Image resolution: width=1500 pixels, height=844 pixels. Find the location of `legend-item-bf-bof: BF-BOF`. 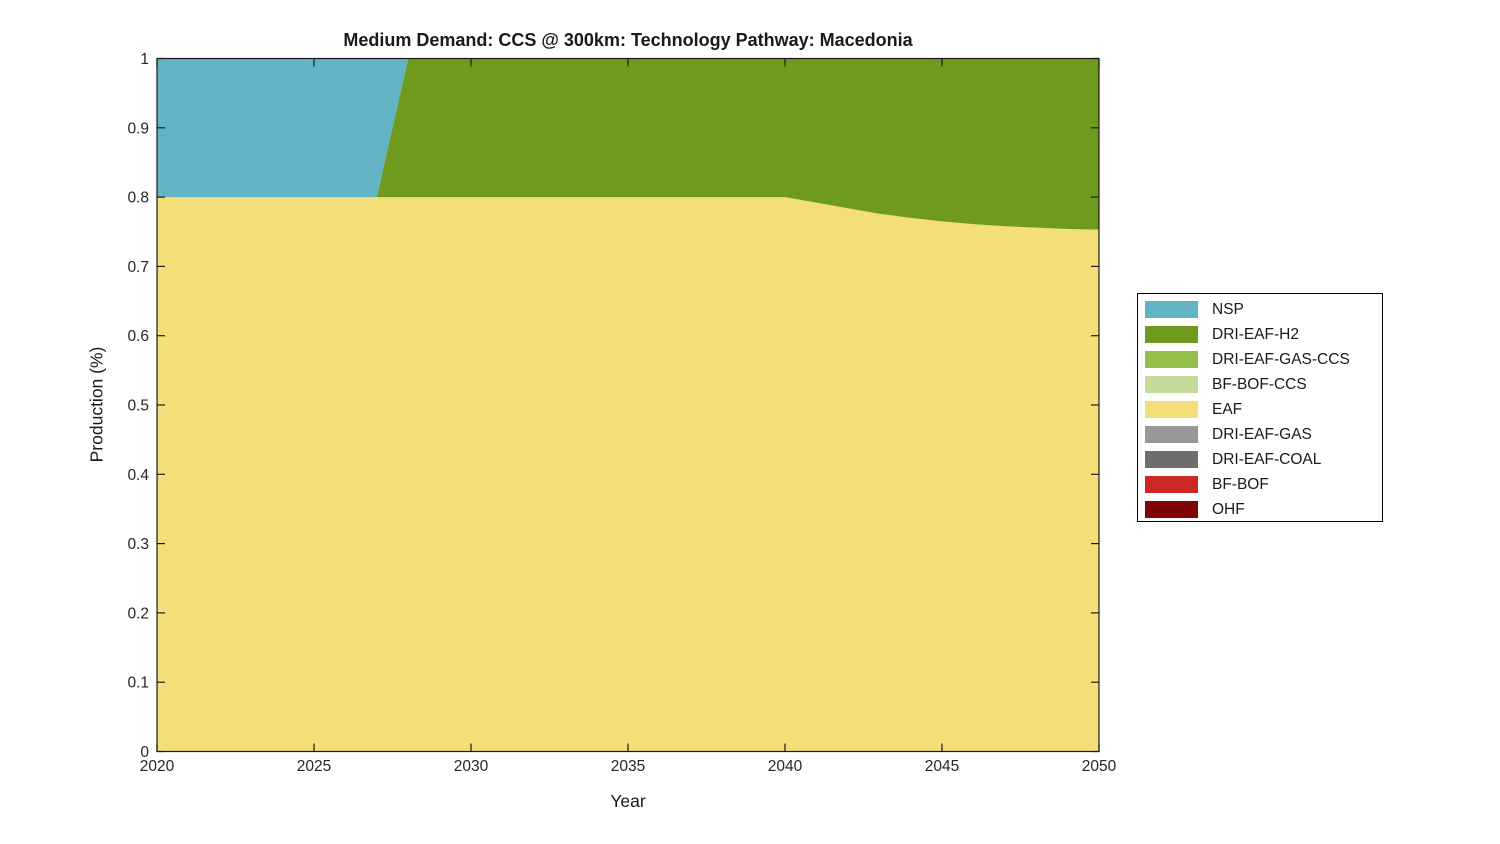

legend-item-bf-bof: BF-BOF is located at coordinates (1260, 484).